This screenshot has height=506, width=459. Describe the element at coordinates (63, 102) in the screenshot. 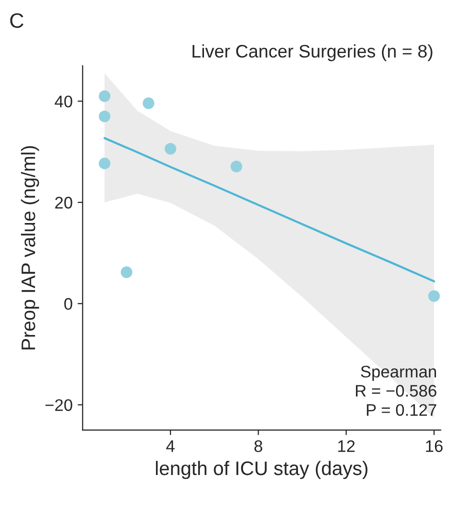

I see `y-tick-label: 40` at that location.